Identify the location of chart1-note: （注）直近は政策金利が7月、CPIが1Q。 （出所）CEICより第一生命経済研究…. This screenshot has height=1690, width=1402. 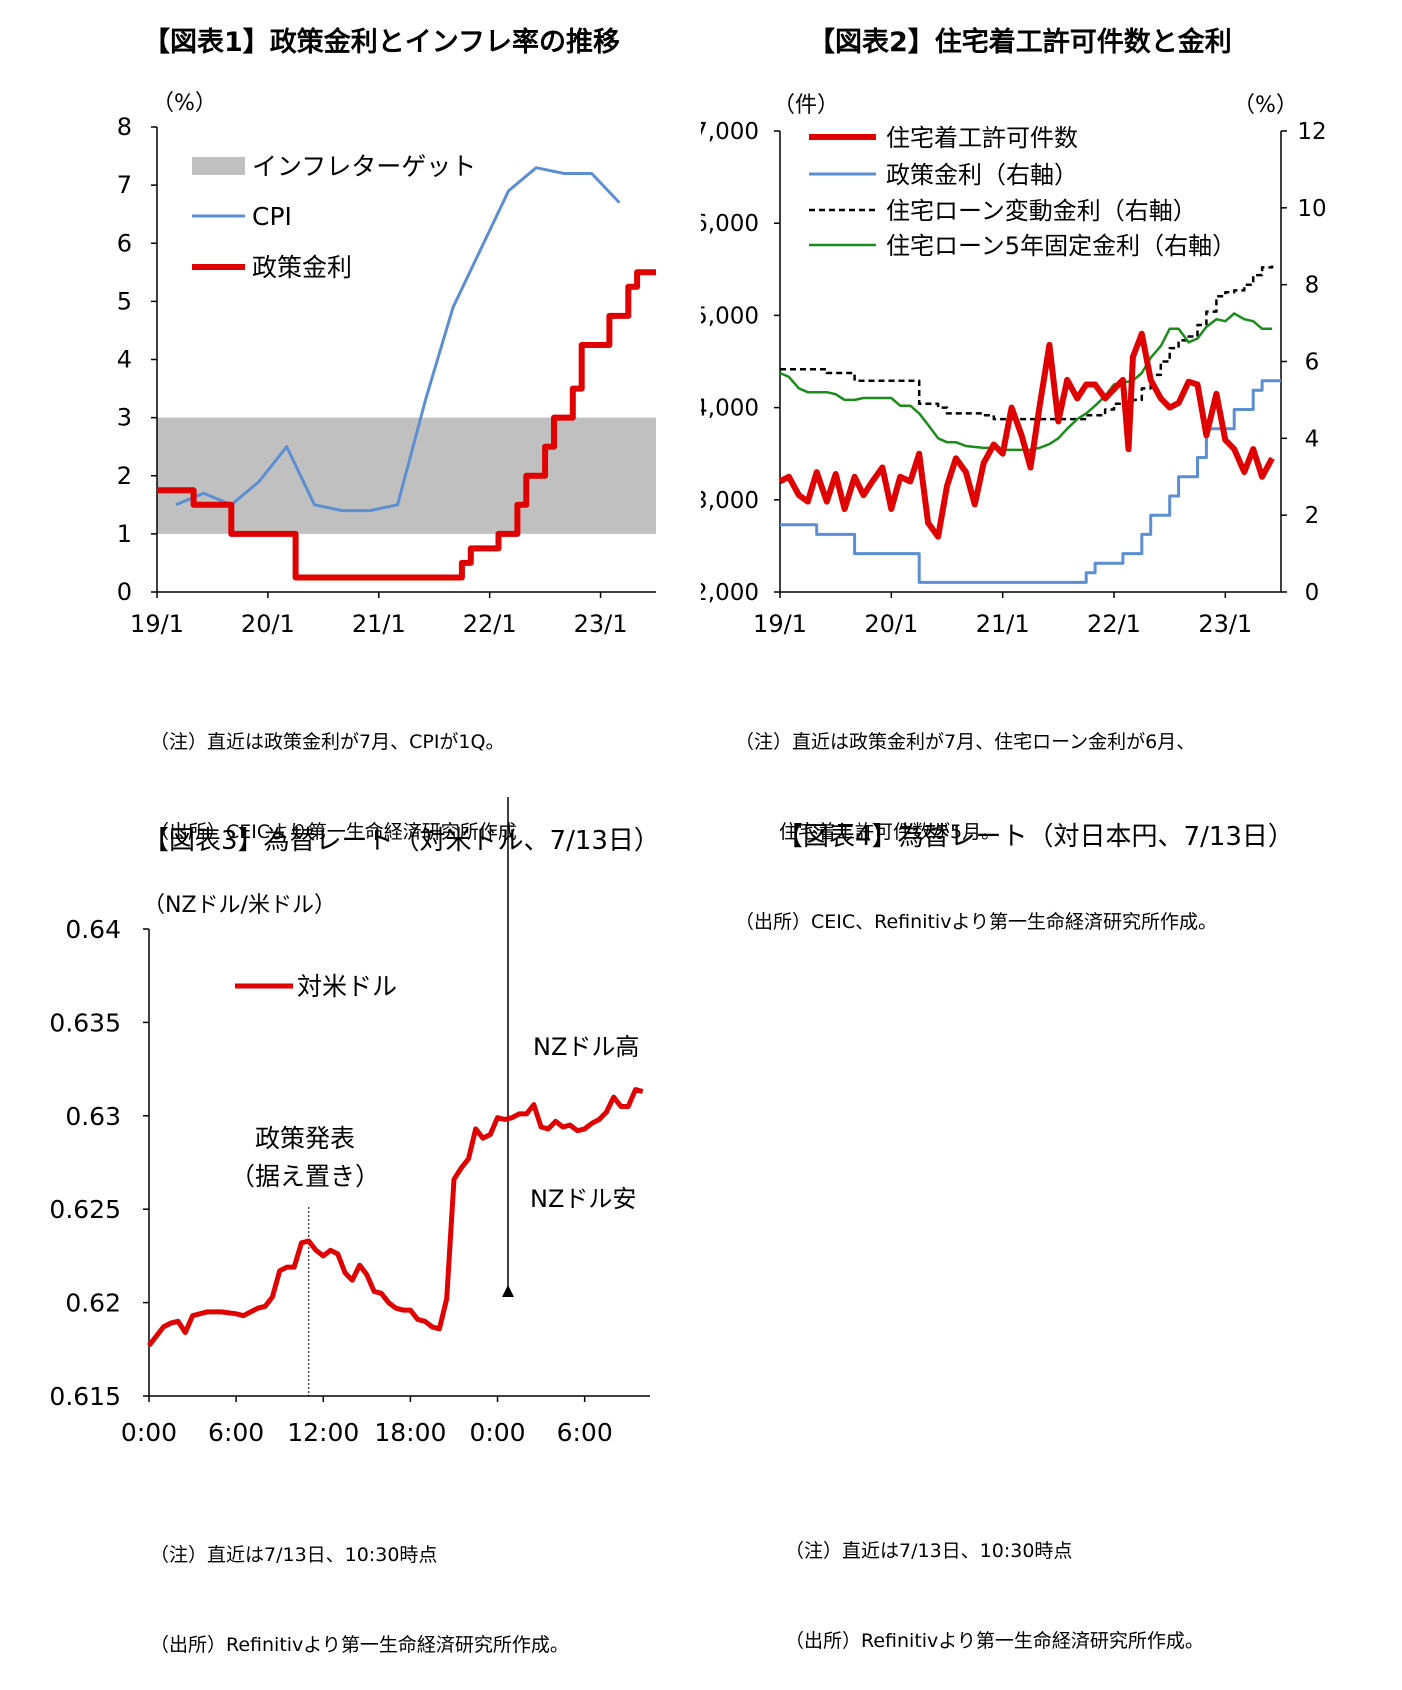
(333, 772).